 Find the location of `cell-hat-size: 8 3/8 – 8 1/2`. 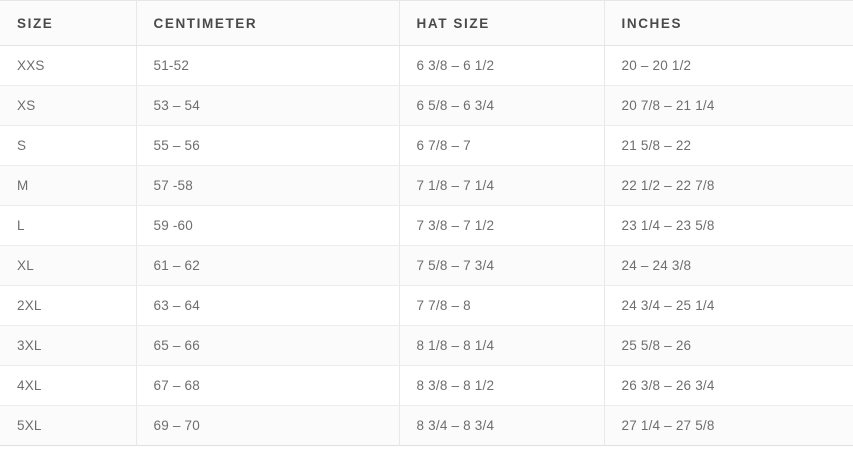

cell-hat-size: 8 3/8 – 8 1/2 is located at coordinates (502, 385).